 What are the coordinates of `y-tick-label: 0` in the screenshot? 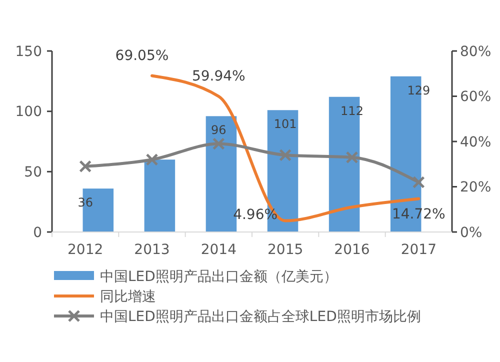 It's located at (37, 232).